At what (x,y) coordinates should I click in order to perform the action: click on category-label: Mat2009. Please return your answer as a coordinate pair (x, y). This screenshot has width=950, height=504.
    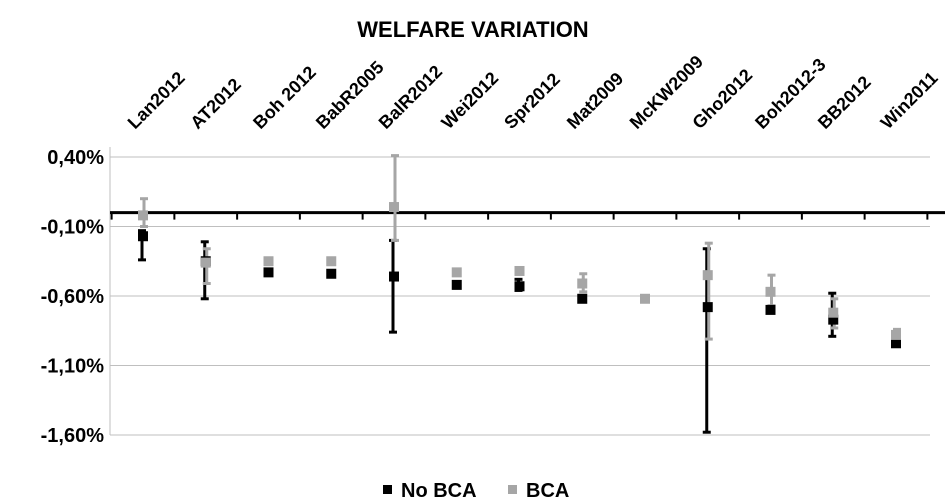
    Looking at the image, I should click on (595, 100).